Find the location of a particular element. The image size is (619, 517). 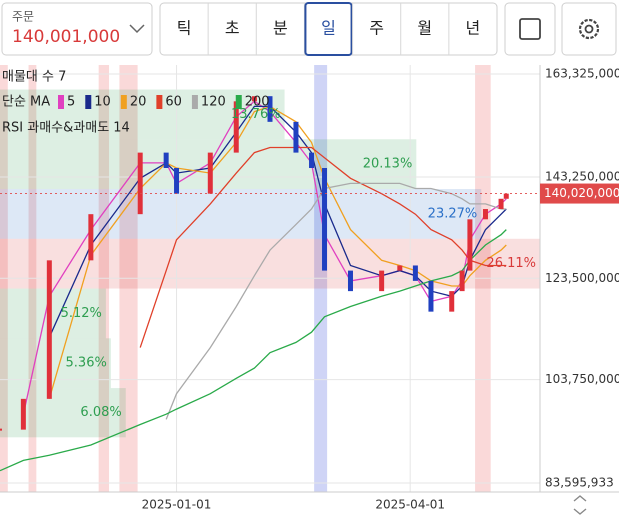

selected-button is located at coordinates (328, 29).